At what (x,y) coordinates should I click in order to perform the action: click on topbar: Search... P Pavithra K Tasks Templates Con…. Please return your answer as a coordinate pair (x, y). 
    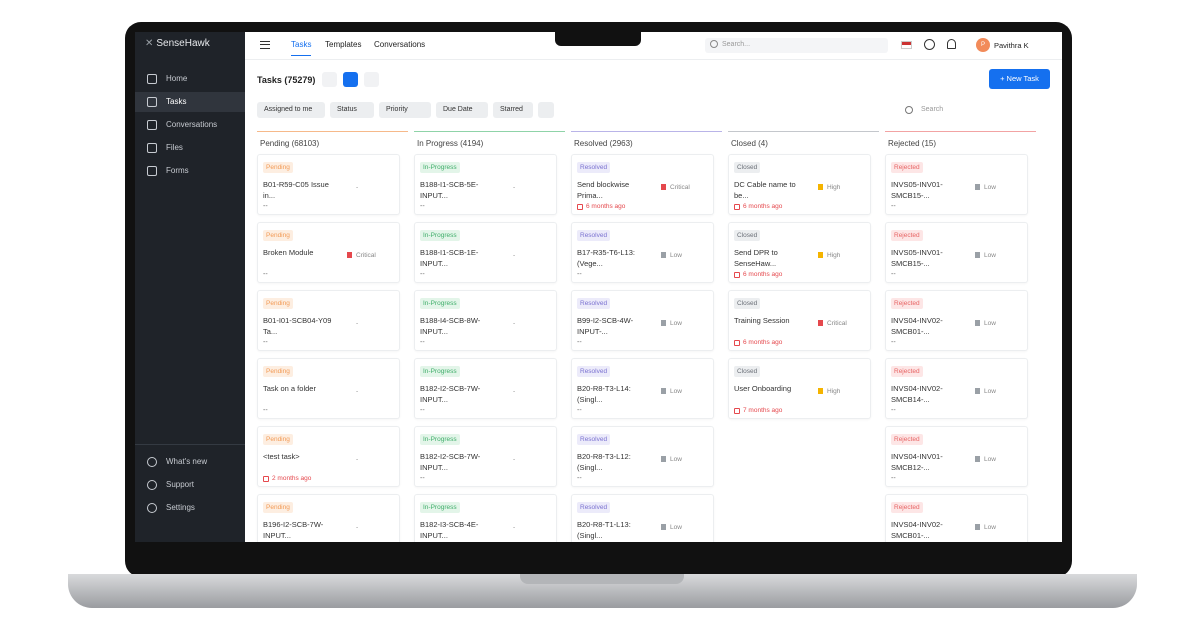
    Looking at the image, I should click on (653, 46).